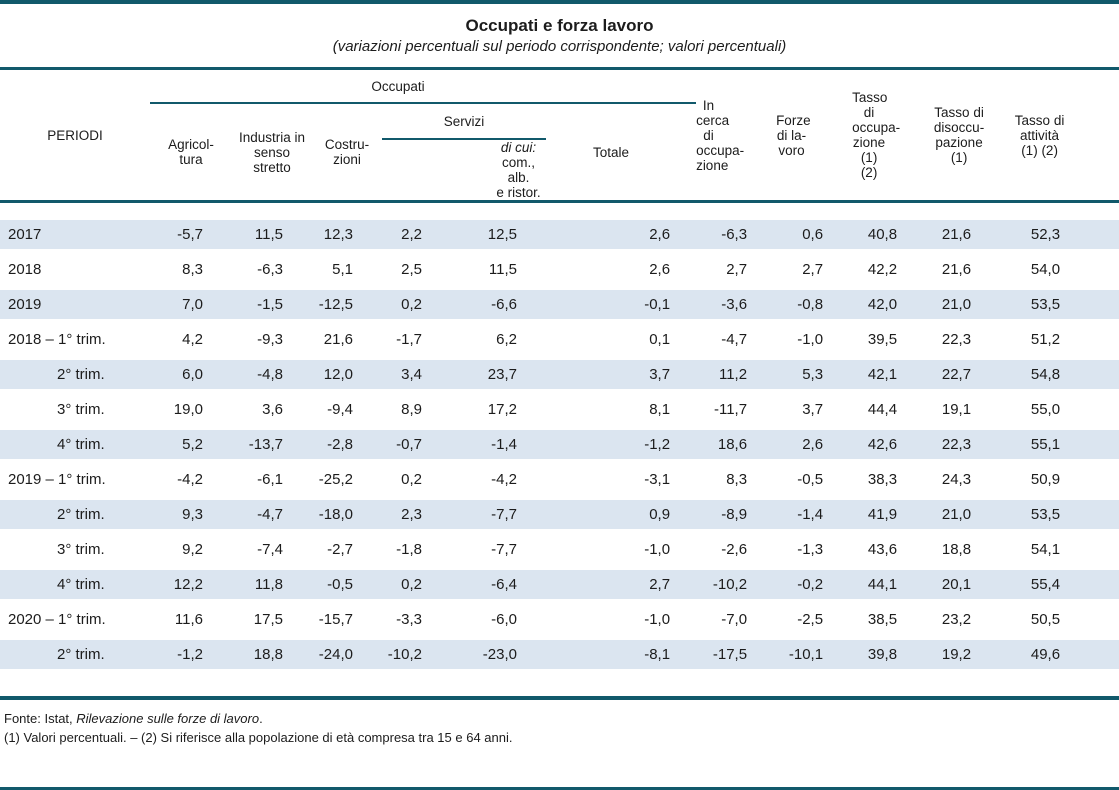 The width and height of the screenshot is (1119, 790). Describe the element at coordinates (1059, 234) in the screenshot. I see `value-cell: 52,3` at that location.